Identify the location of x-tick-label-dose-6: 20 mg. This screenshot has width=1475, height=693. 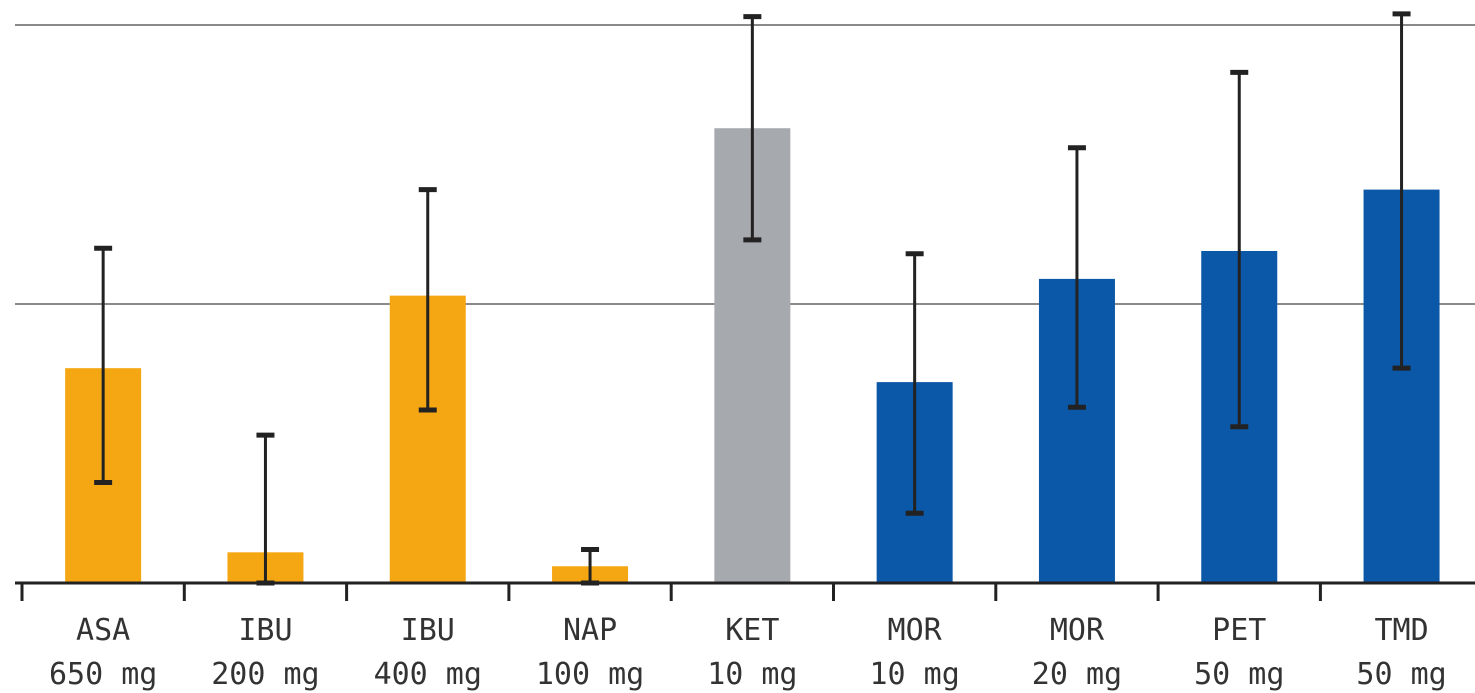
(1077, 674).